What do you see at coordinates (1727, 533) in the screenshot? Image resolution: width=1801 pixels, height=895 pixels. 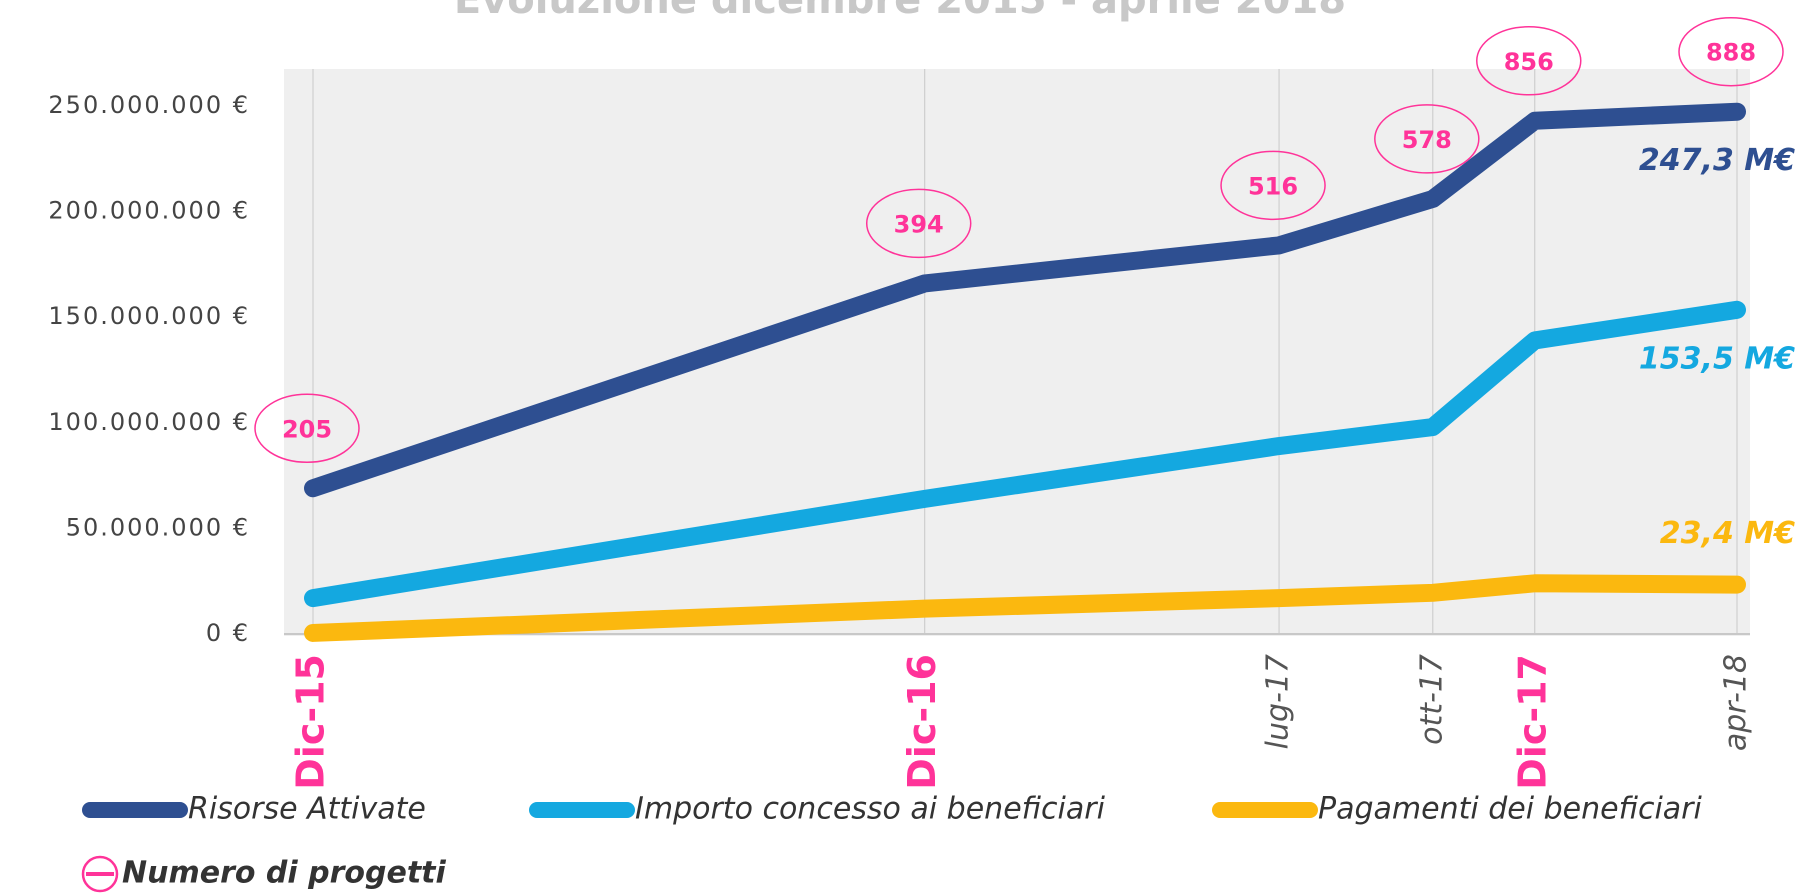 I see `value-label: 23,4 M€` at bounding box center [1727, 533].